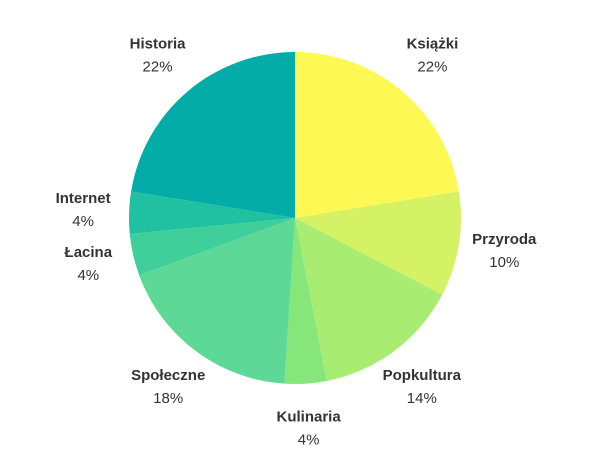 The width and height of the screenshot is (600, 462). What do you see at coordinates (504, 239) in the screenshot?
I see `slice-label: Przyroda` at bounding box center [504, 239].